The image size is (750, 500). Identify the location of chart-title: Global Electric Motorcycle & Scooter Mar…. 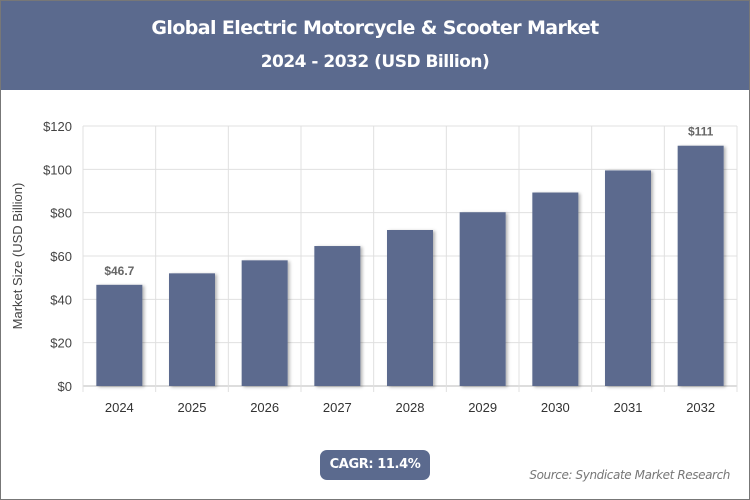
(375, 28).